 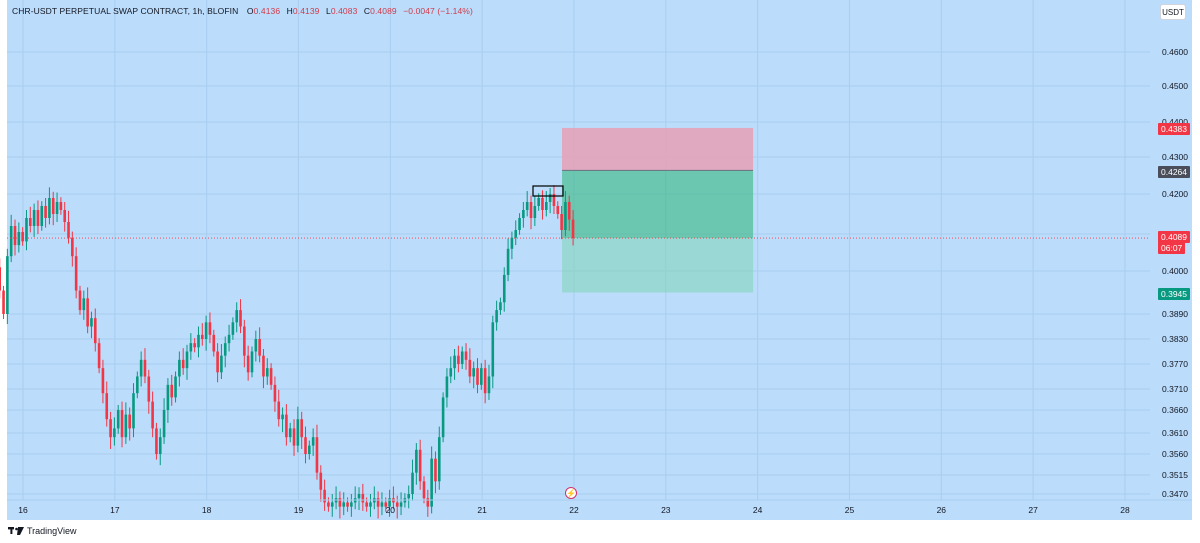 I want to click on currency-button: USDT, so click(x=1173, y=12).